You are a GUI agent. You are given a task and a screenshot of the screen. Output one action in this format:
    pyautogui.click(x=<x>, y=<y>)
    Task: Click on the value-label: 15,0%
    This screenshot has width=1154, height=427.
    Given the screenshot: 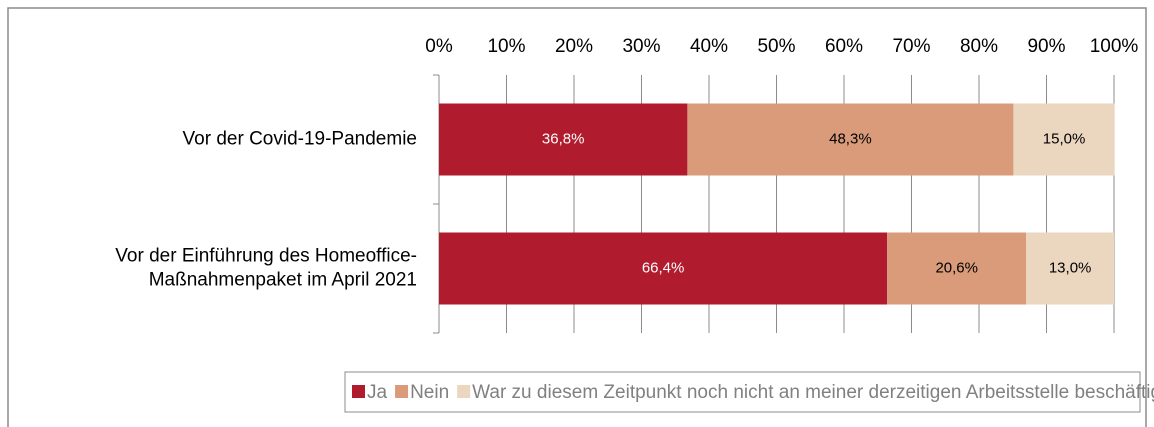 What is the action you would take?
    pyautogui.click(x=1064, y=138)
    